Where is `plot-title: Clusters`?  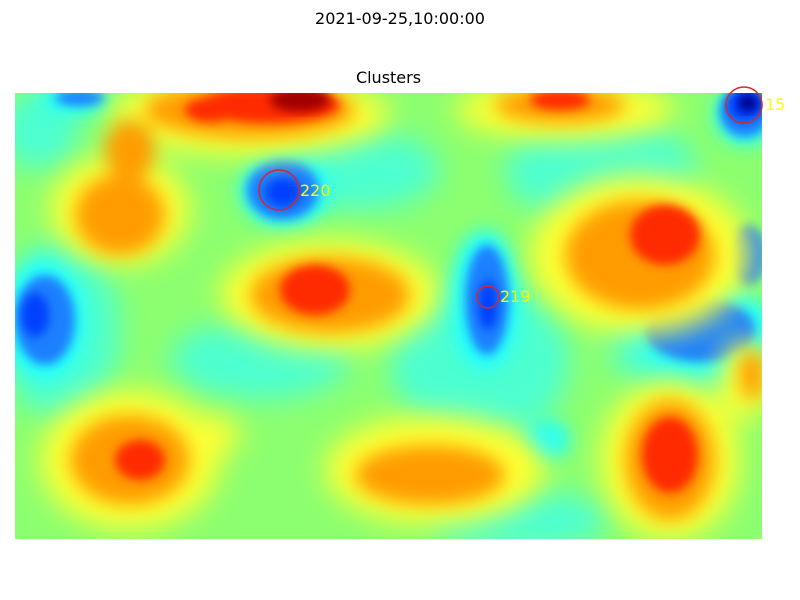 plot-title: Clusters is located at coordinates (388, 77).